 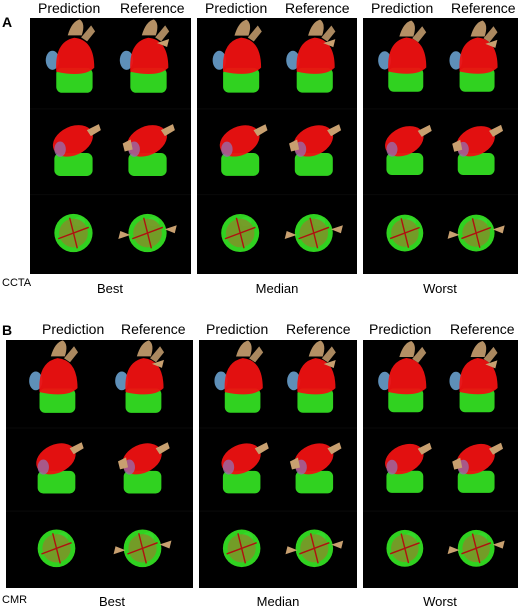 What do you see at coordinates (400, 329) in the screenshot?
I see `b-worst-prediction-header: Prediction` at bounding box center [400, 329].